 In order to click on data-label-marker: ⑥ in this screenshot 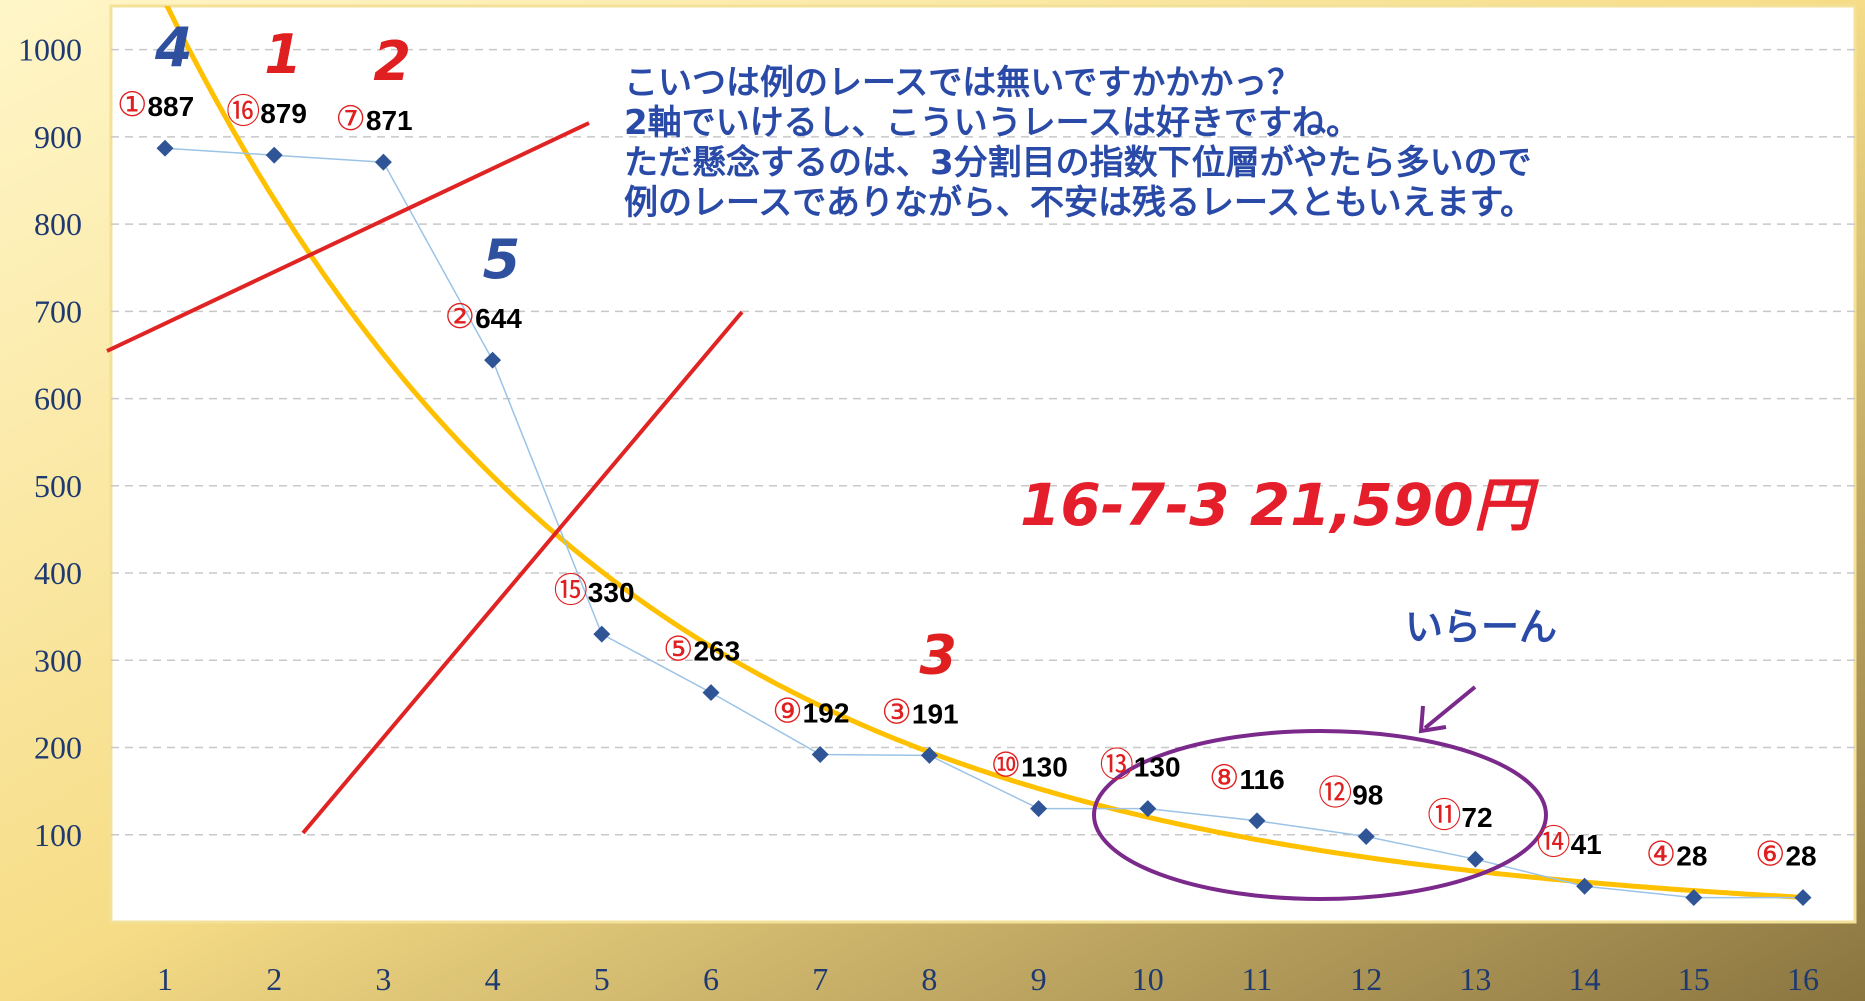, I will do `click(1770, 855)`.